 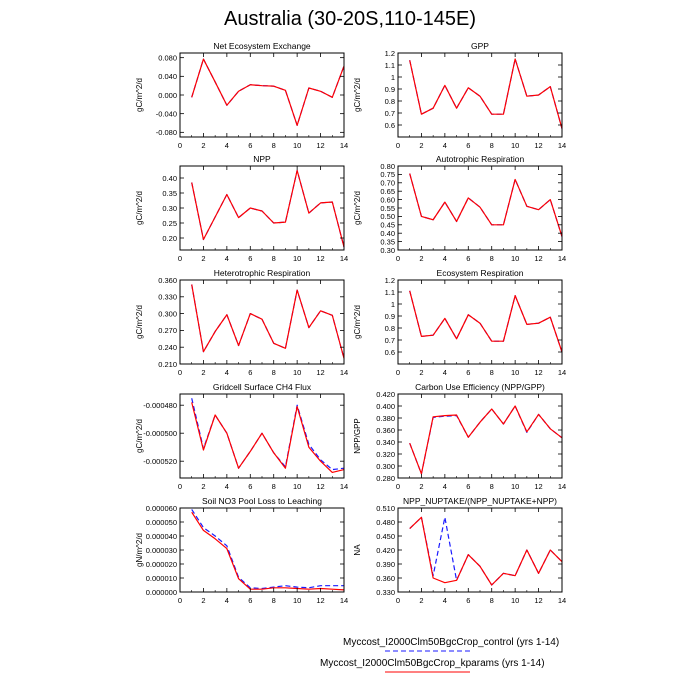 What do you see at coordinates (350, 19) in the screenshot?
I see `page-title: Australia (30-20S,110-145E)` at bounding box center [350, 19].